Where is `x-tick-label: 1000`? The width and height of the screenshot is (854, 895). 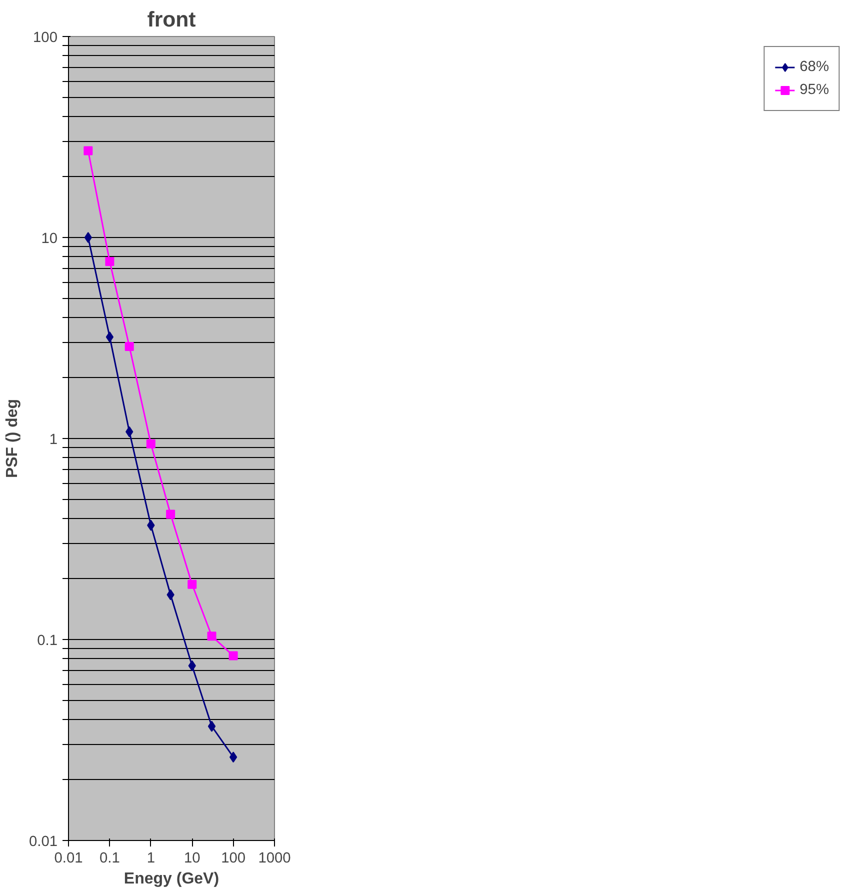
x-tick-label: 1000 is located at coordinates (274, 858).